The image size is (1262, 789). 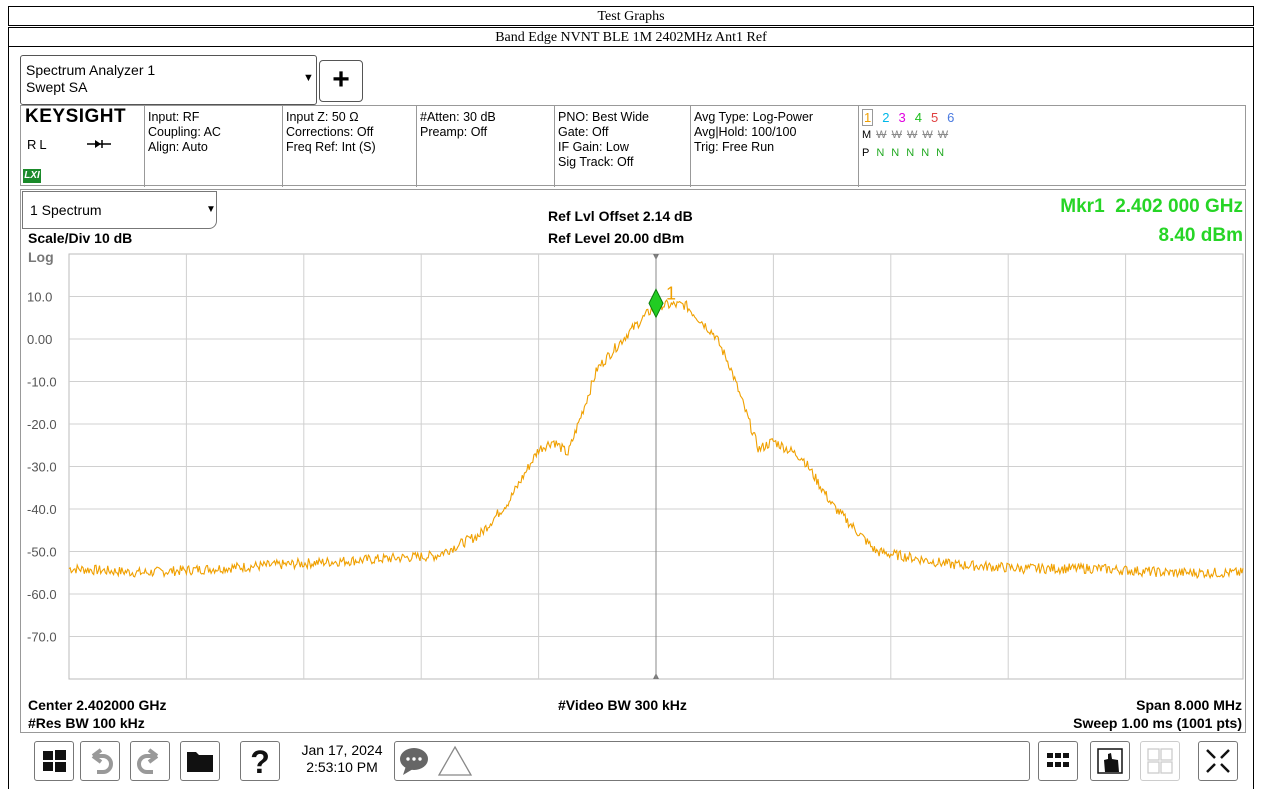 What do you see at coordinates (57, 87) in the screenshot?
I see `analyzer-mode: Swept SA` at bounding box center [57, 87].